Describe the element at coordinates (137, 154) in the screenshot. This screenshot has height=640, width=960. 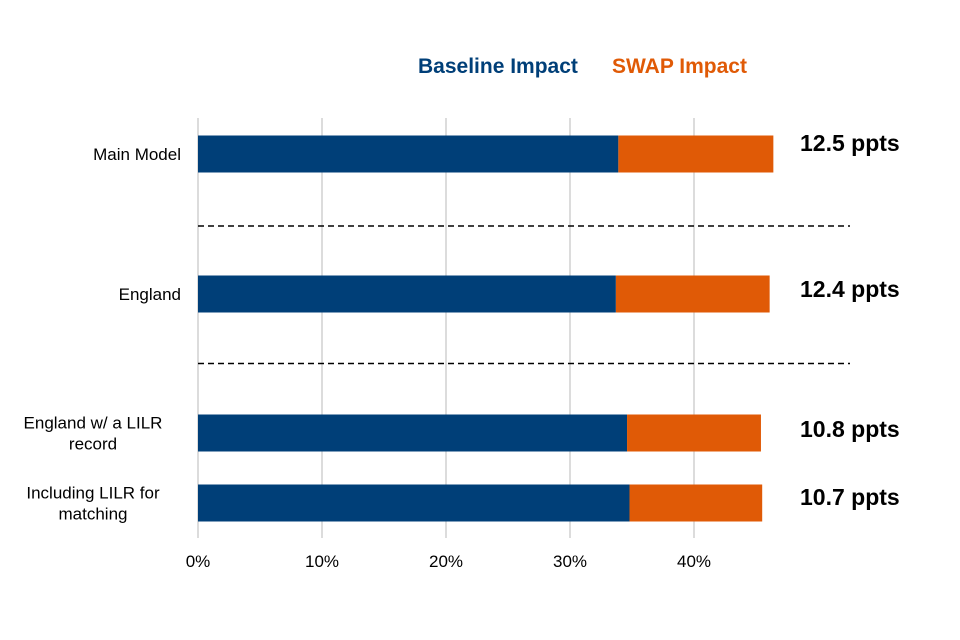
I see `category-label: Main Model` at that location.